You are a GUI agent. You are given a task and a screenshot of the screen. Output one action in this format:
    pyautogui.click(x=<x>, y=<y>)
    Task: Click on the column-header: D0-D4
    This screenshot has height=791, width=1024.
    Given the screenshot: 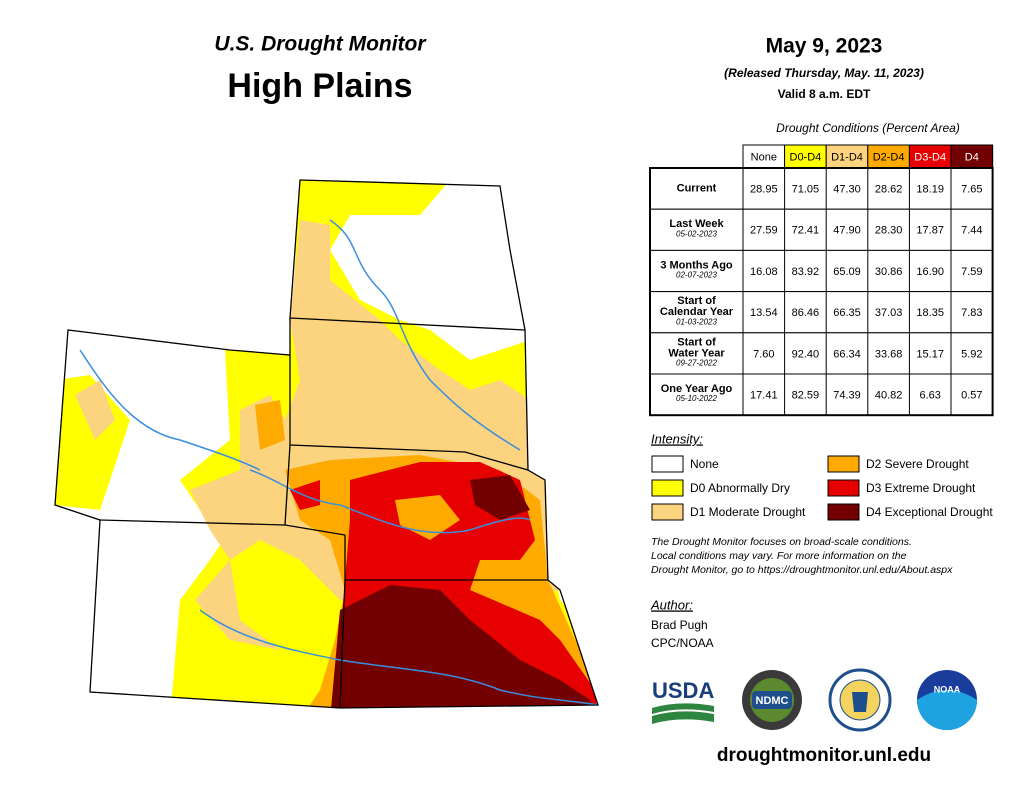 What is the action you would take?
    pyautogui.click(x=806, y=157)
    